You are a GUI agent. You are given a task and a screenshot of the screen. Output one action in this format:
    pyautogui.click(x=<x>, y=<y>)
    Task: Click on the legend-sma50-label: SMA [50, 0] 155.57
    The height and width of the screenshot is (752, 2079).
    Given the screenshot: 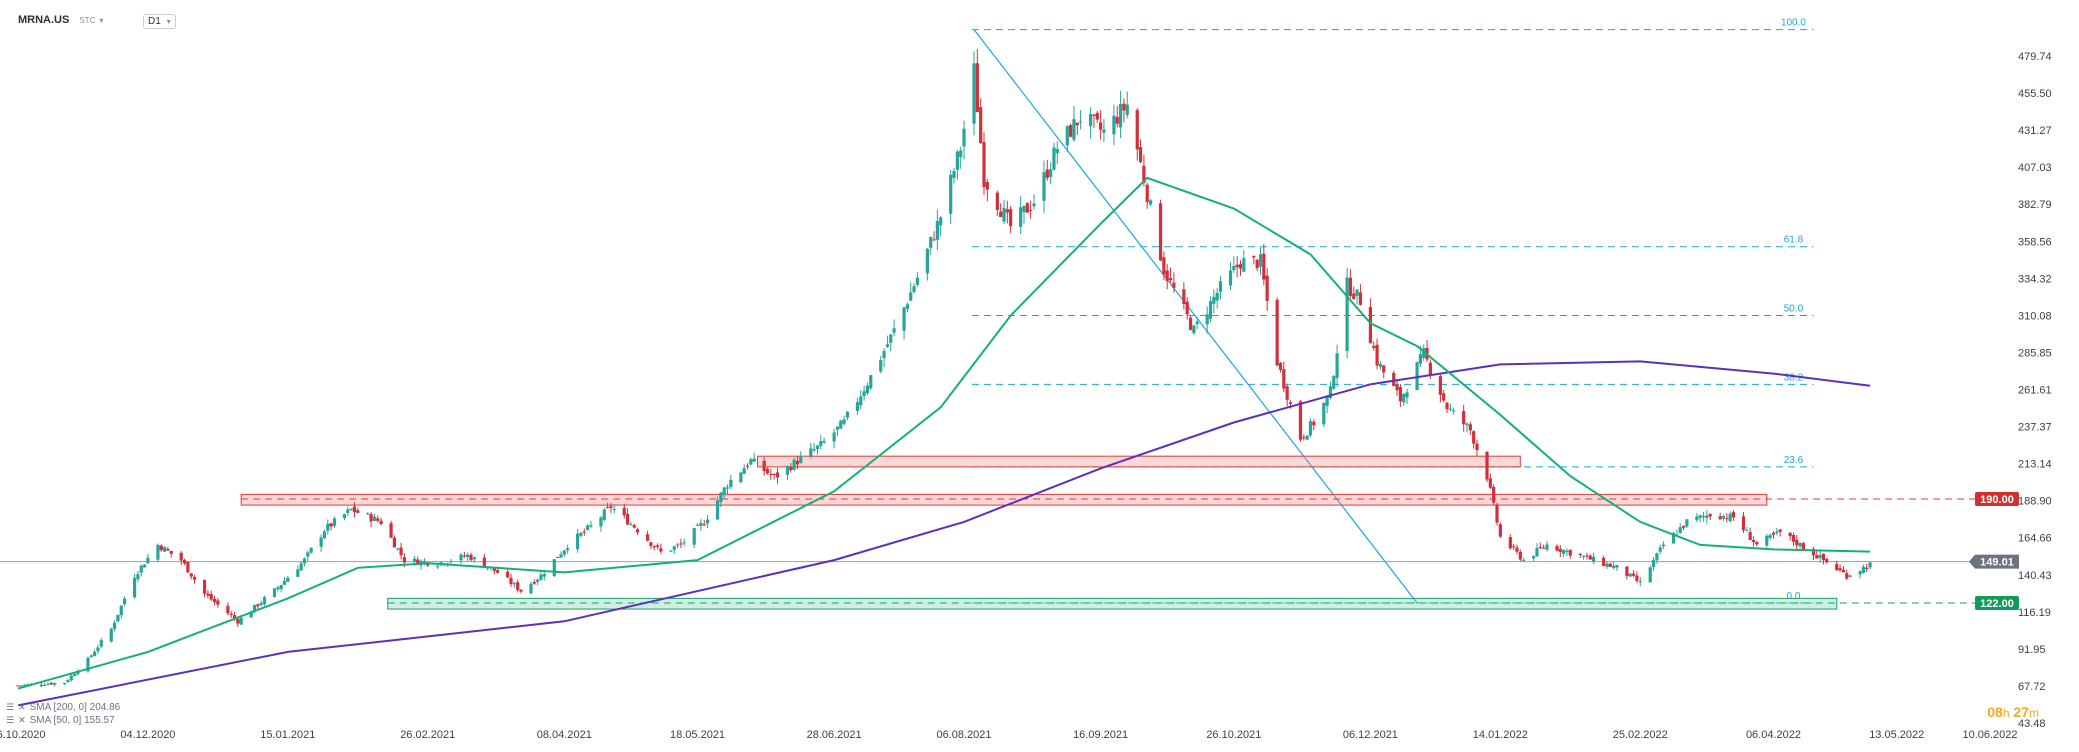 What is the action you would take?
    pyautogui.click(x=72, y=720)
    